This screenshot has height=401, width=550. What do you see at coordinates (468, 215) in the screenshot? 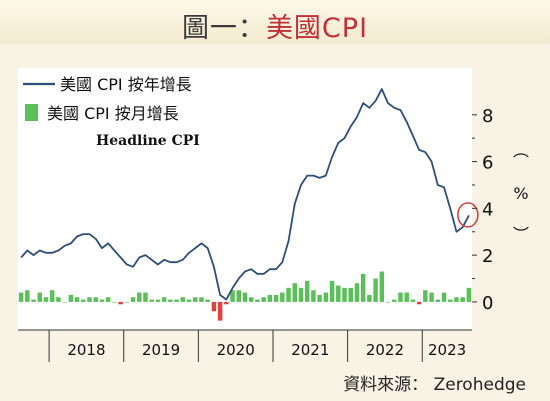
I see `highlight-circle` at bounding box center [468, 215].